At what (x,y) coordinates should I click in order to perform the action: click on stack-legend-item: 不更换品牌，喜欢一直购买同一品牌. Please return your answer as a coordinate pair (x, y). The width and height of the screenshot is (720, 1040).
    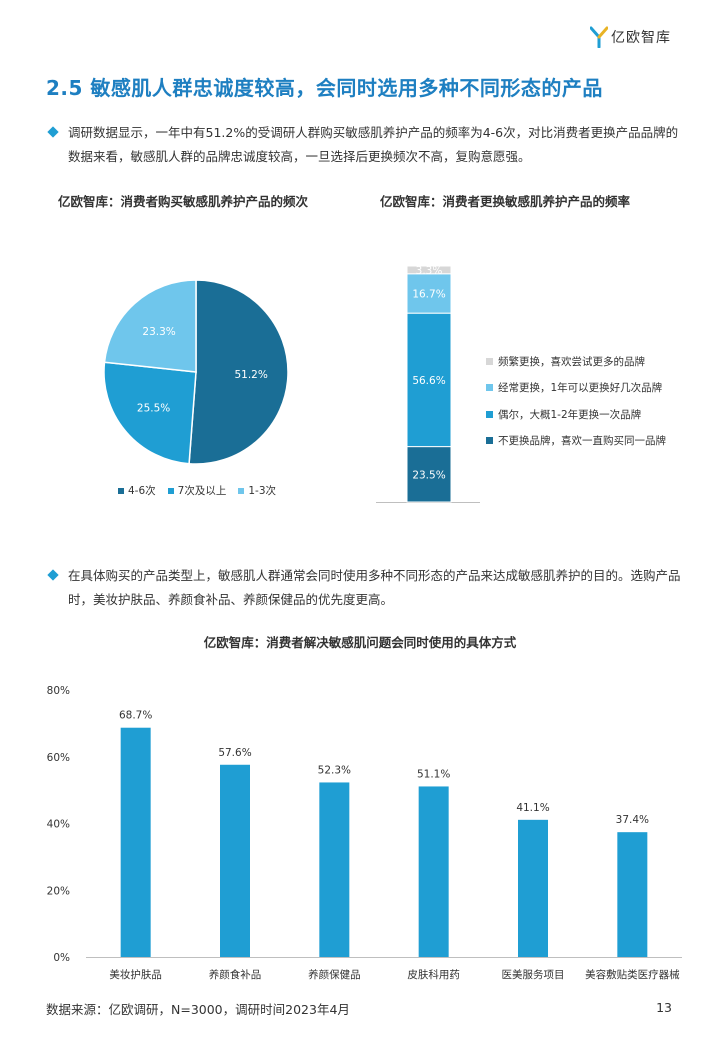
    Looking at the image, I should click on (576, 441).